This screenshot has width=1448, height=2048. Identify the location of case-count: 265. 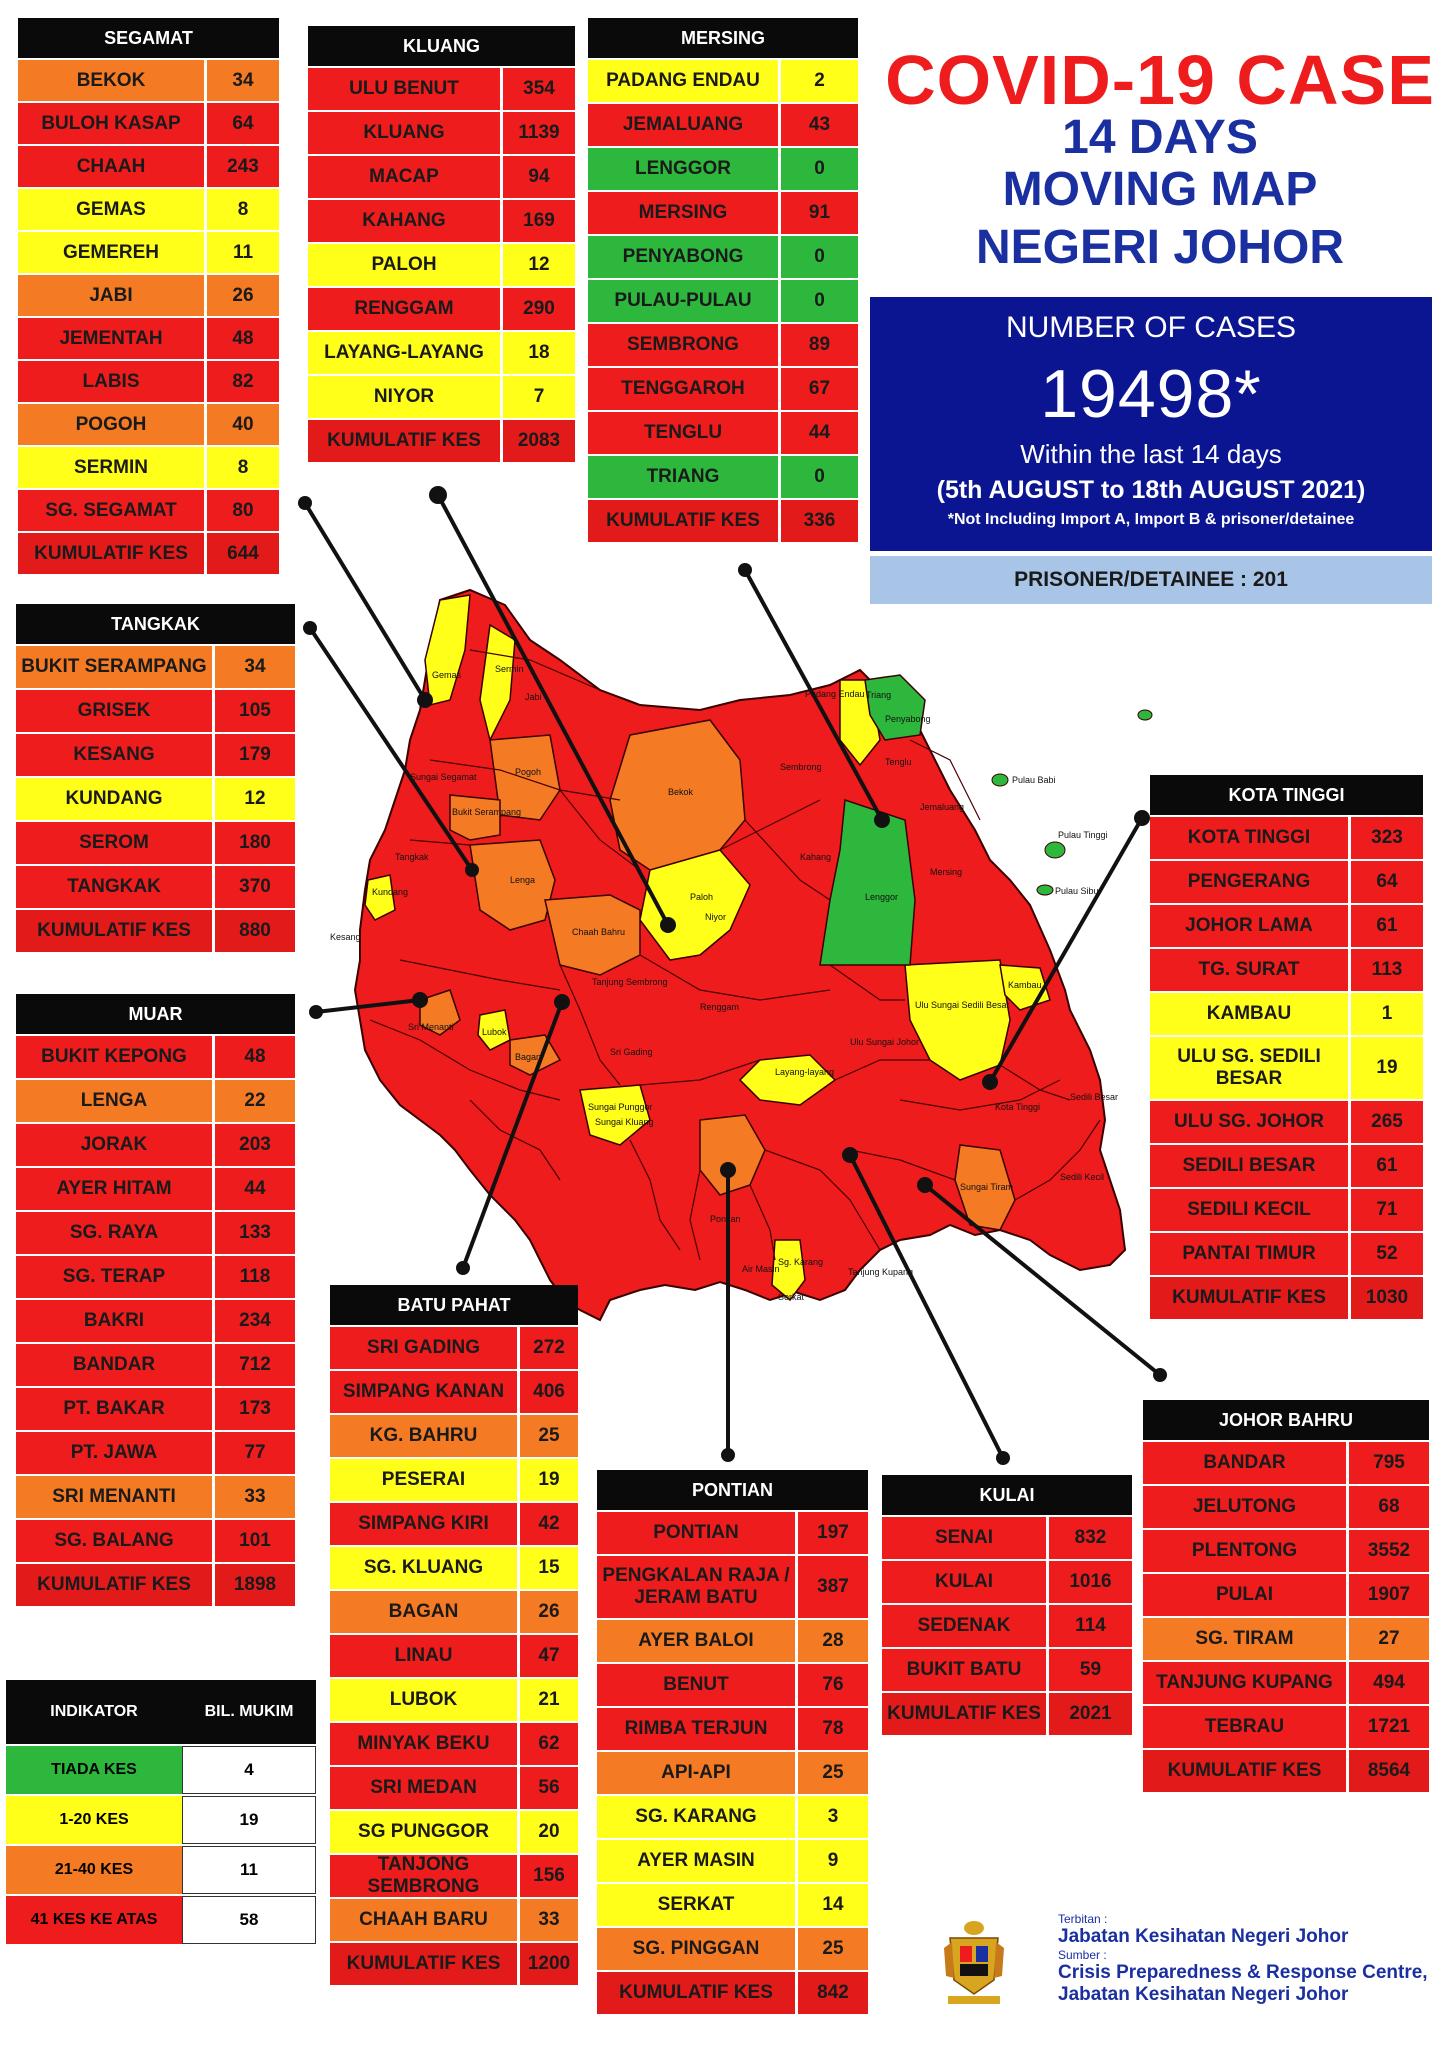
(1387, 1122).